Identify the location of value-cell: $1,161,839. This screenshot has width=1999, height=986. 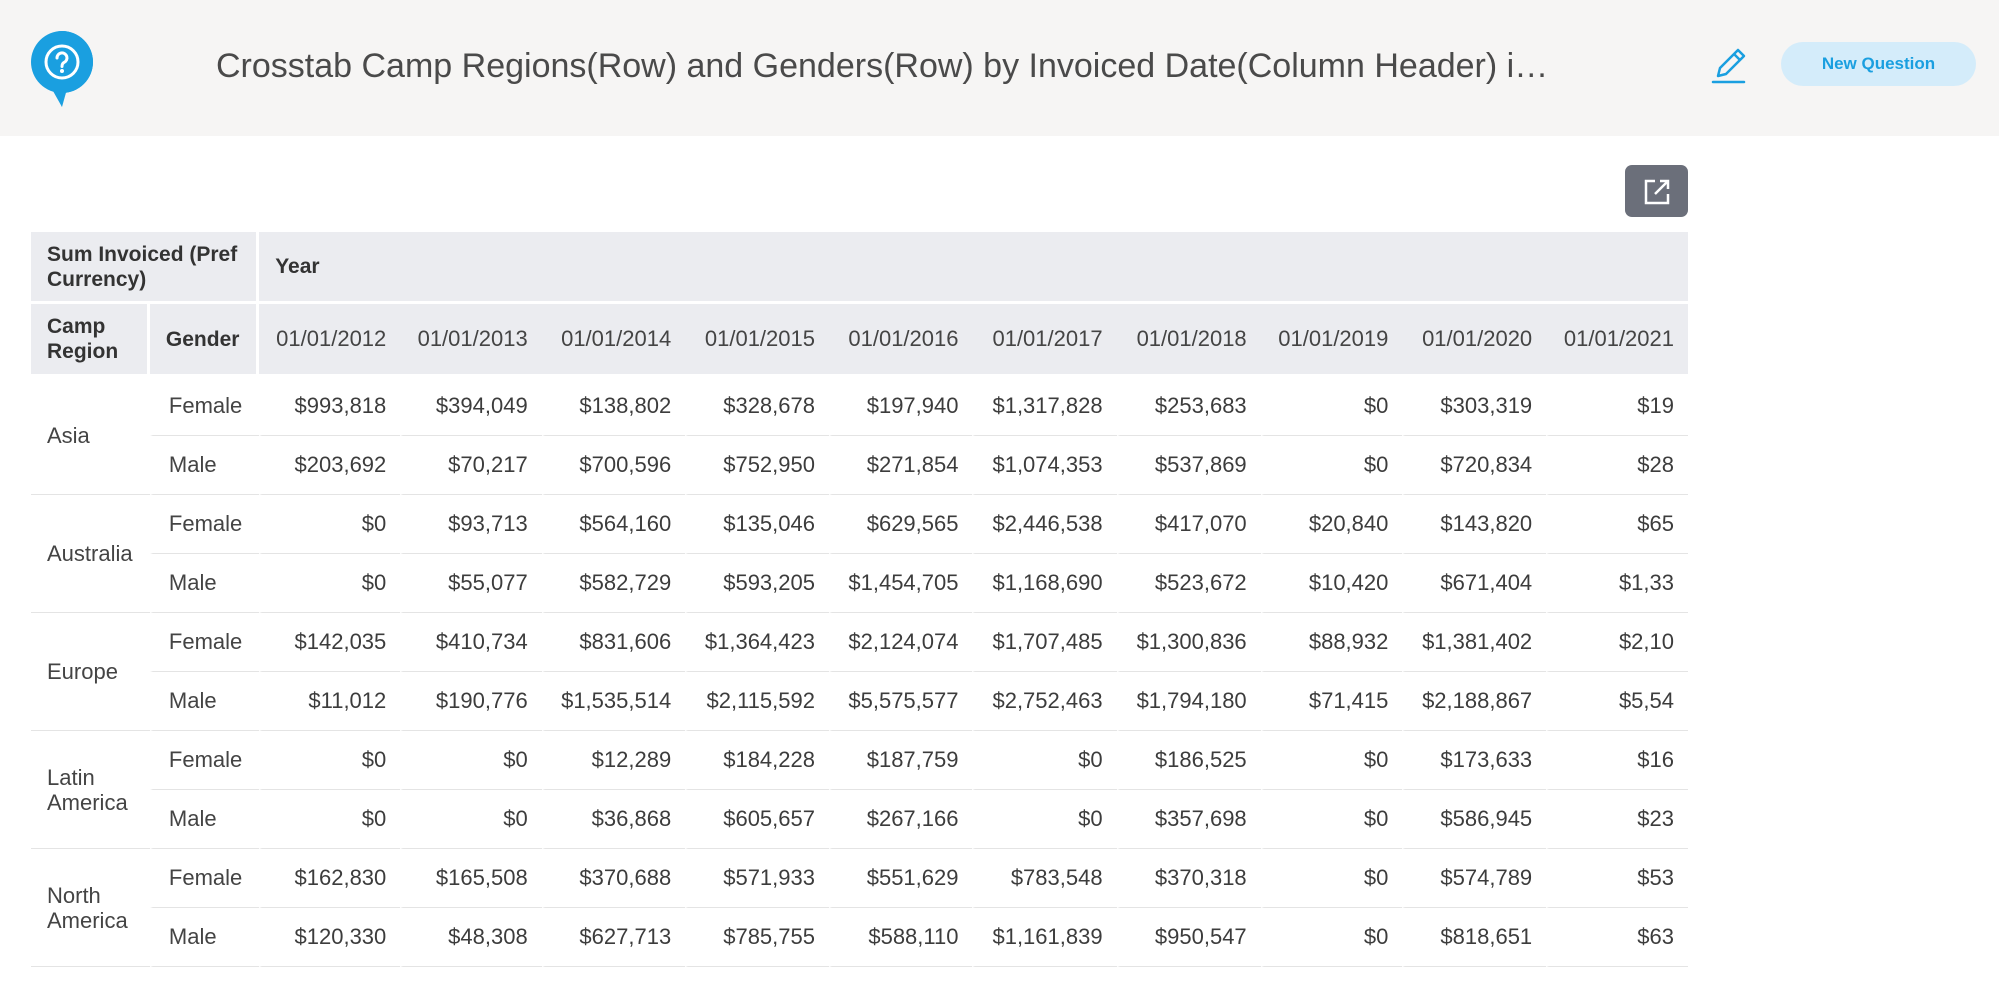
(1044, 937).